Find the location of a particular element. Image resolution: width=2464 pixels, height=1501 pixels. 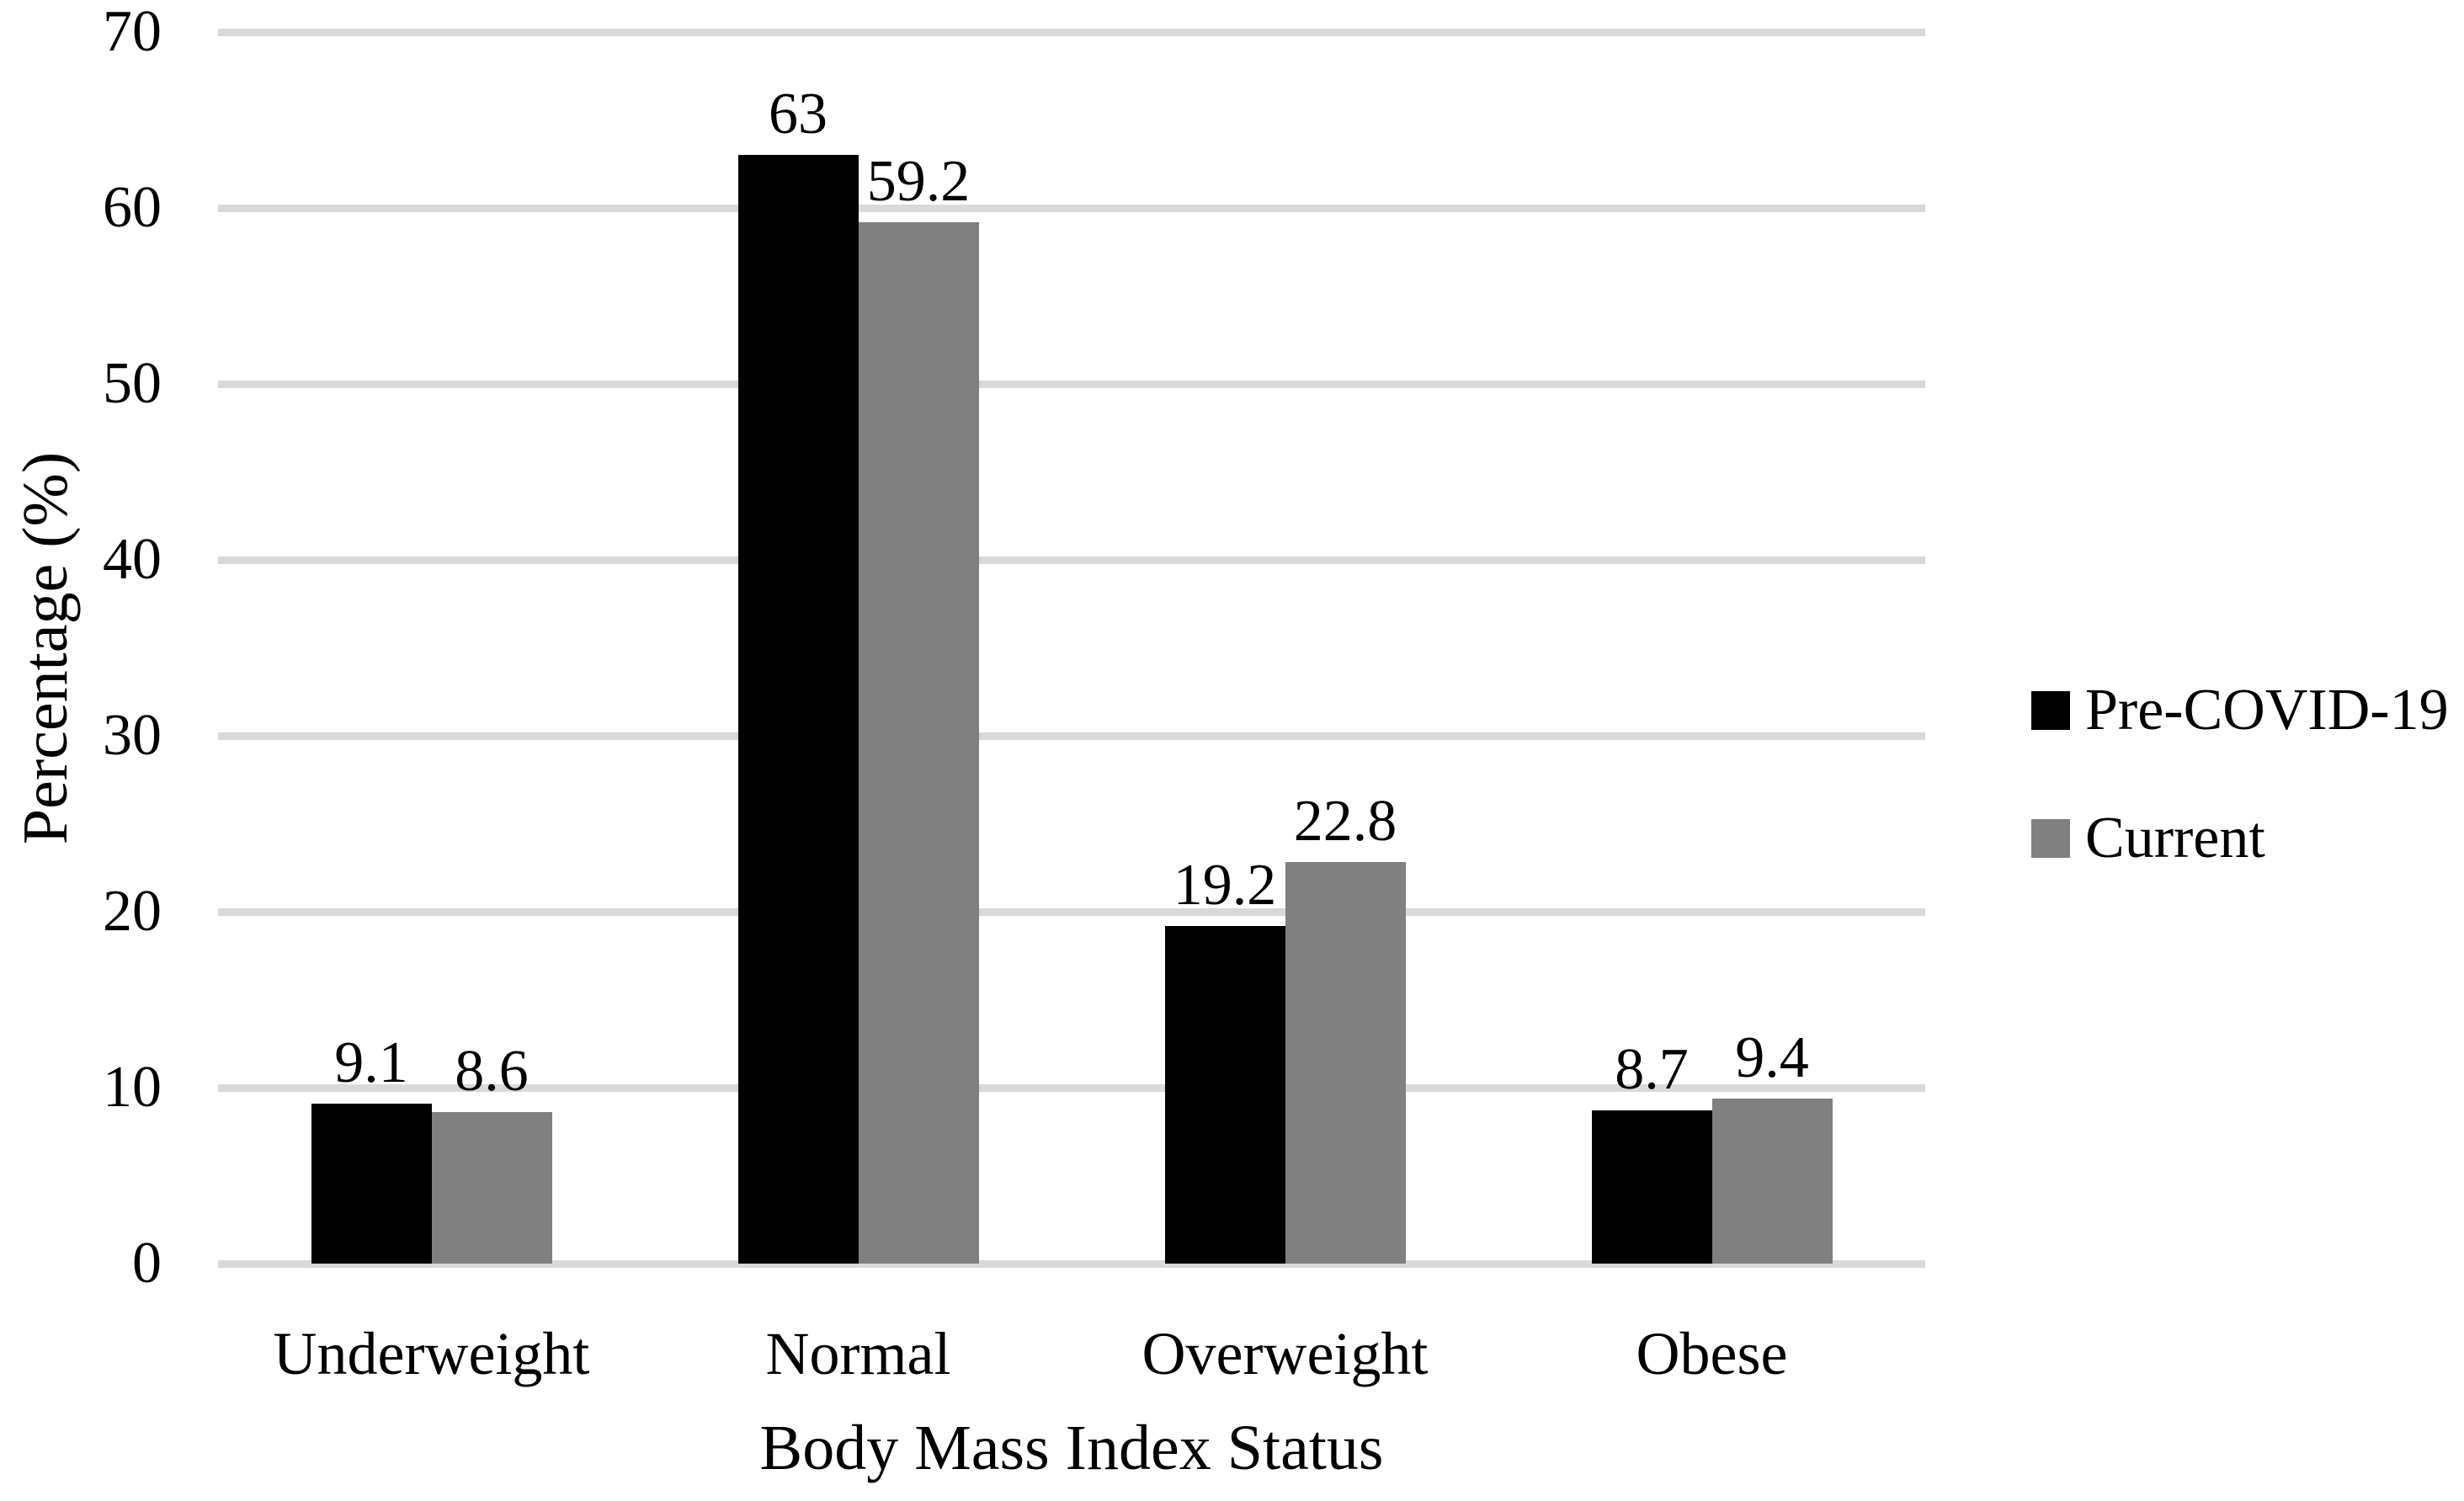

legend-swatch-current is located at coordinates (2050, 839).